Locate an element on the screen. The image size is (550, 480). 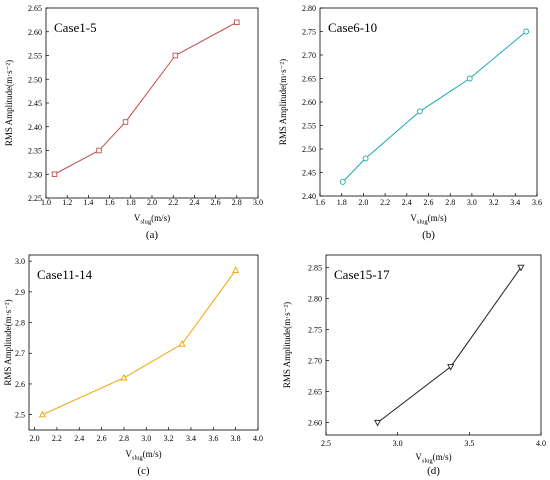
chart-0-x-tick-label: 1.2 is located at coordinates (67, 202).